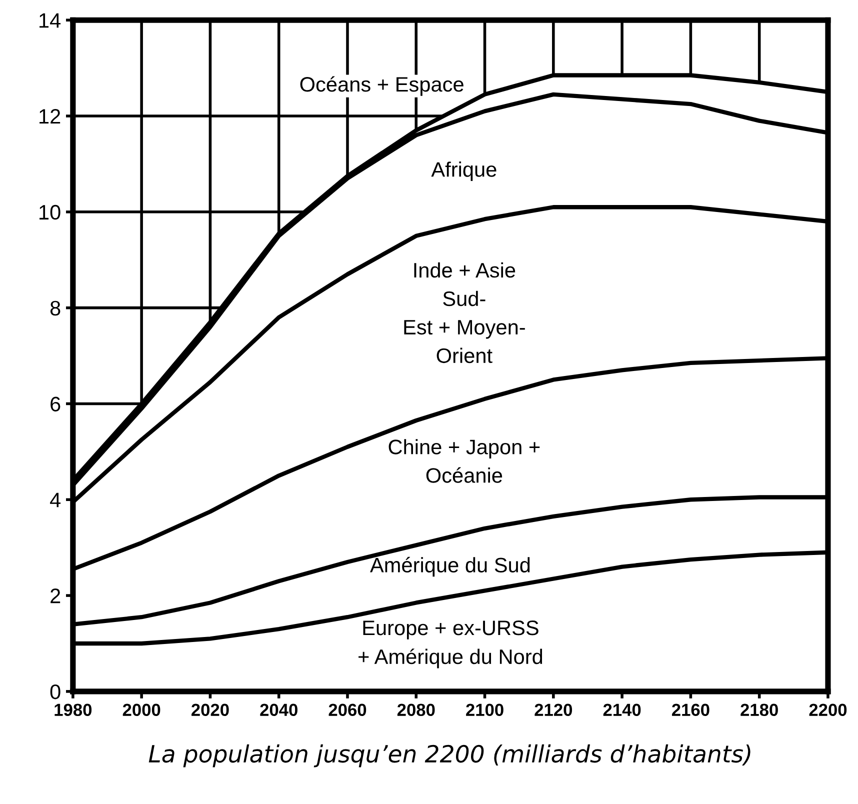  Describe the element at coordinates (463, 171) in the screenshot. I see `series-label: Afrique` at that location.